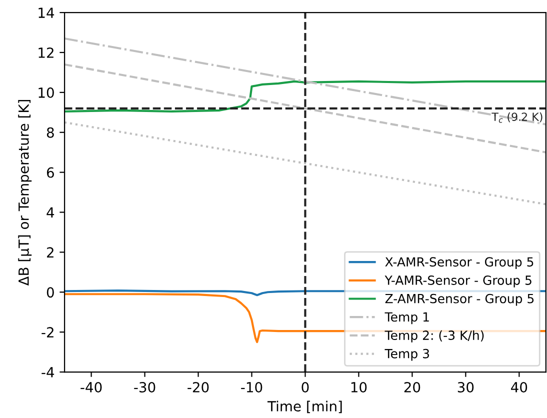 This screenshot has width=547, height=418. Describe the element at coordinates (459, 300) in the screenshot. I see `legend-label: Z-AMR-Sensor - Group 5` at that location.